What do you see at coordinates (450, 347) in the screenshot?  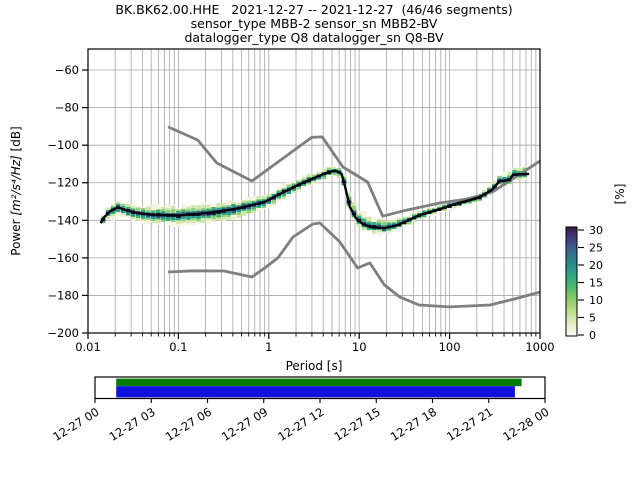 I see `x-tick-label: 100` at bounding box center [450, 347].